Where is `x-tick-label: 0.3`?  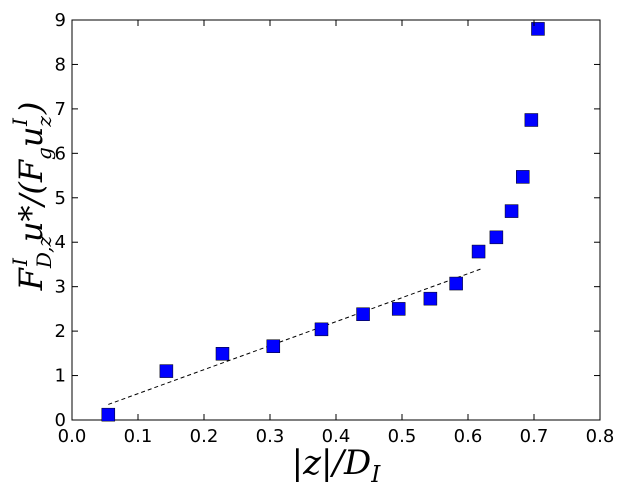 x-tick-label: 0.3 is located at coordinates (270, 436).